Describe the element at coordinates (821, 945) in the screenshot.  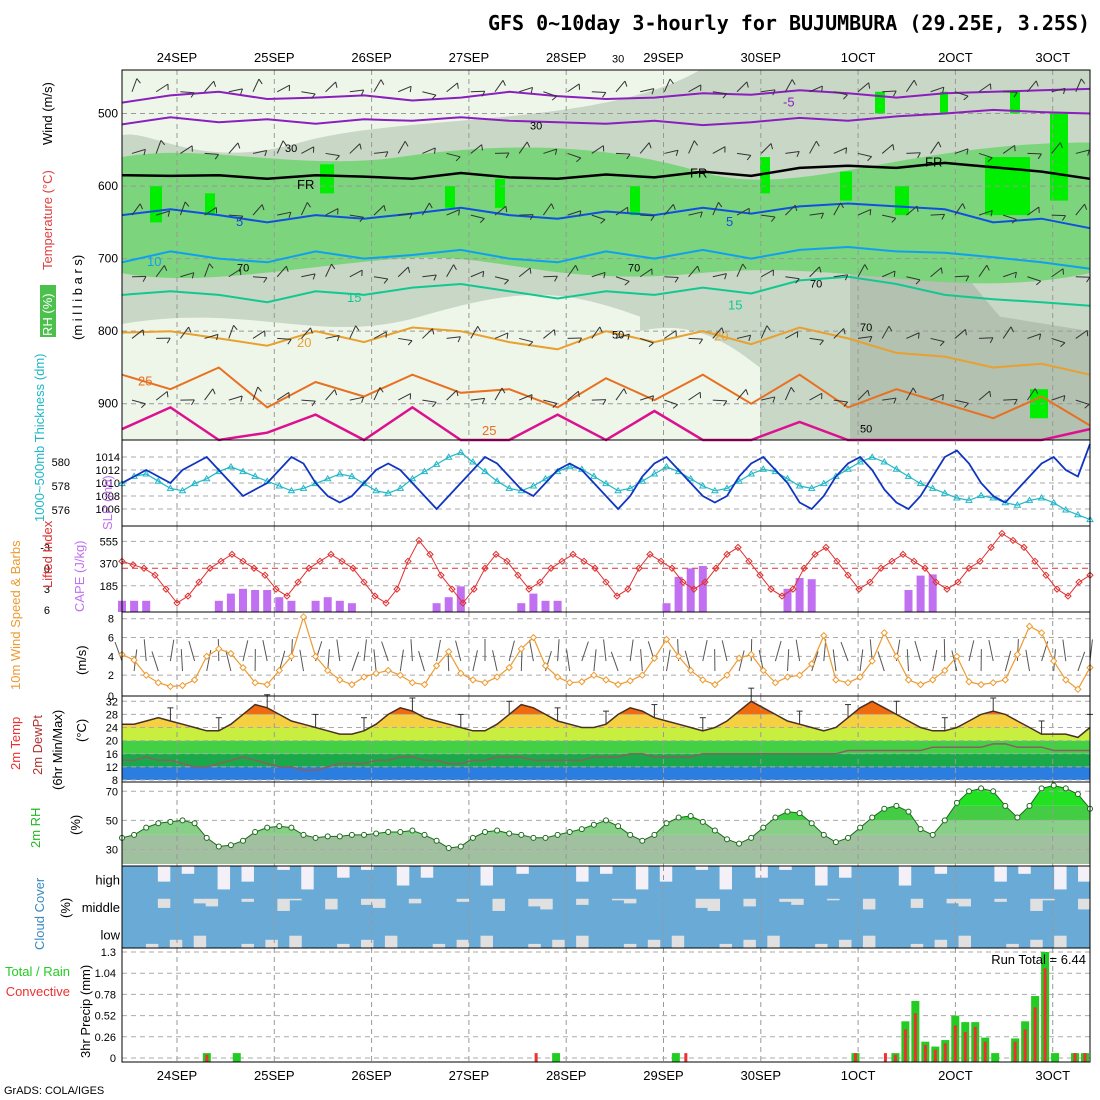
I see `cloud-gap-low` at that location.